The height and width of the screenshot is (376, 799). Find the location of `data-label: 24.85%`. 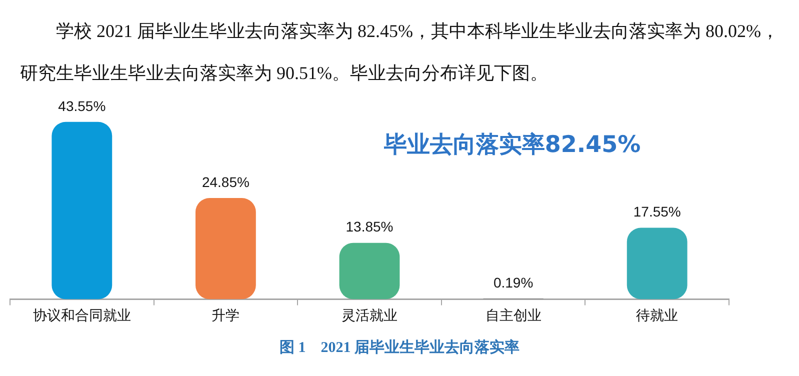

data-label: 24.85% is located at coordinates (226, 182).